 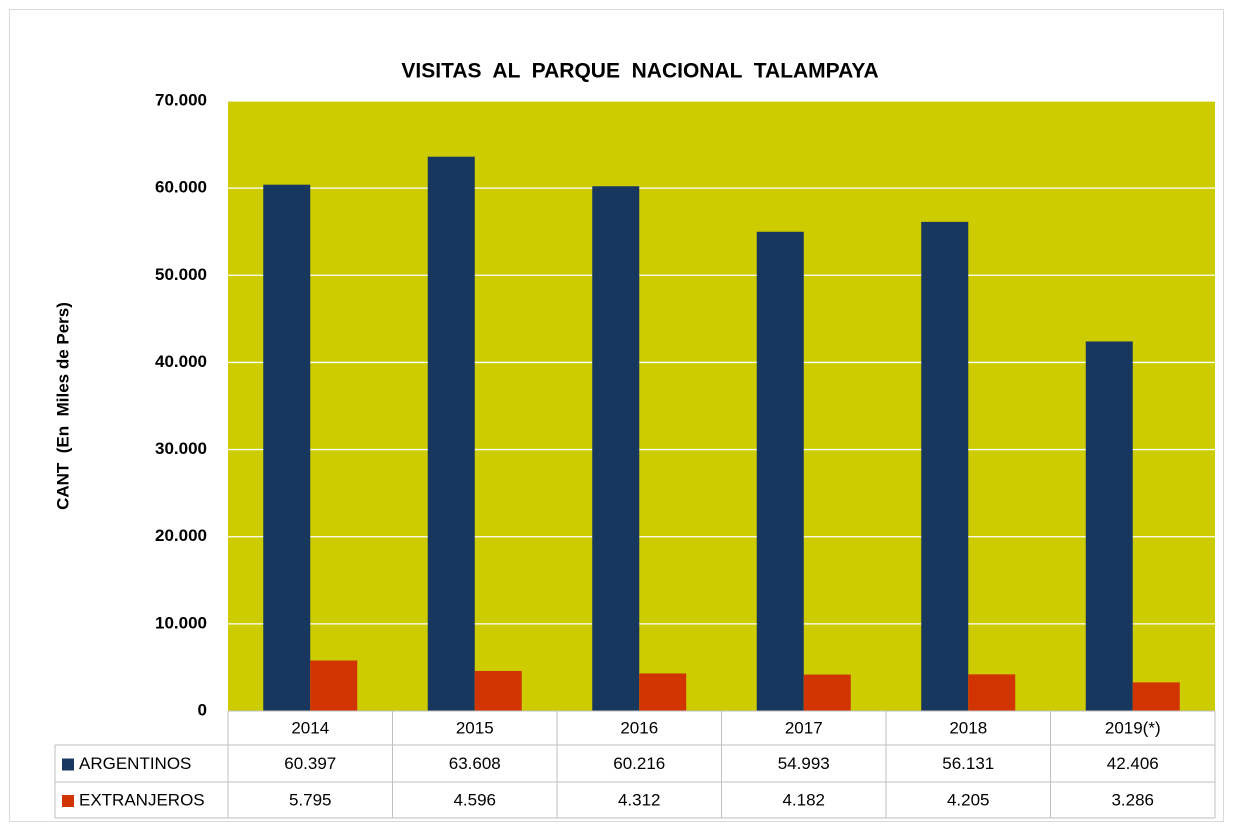 I want to click on table-value: 4.596, so click(x=474, y=799).